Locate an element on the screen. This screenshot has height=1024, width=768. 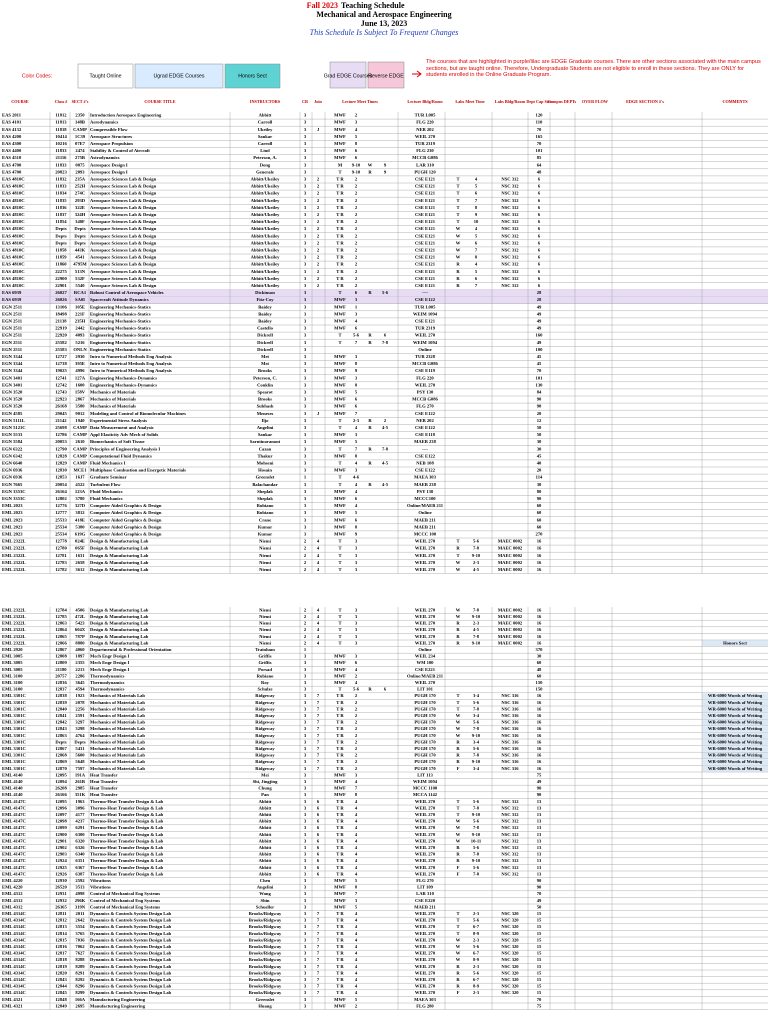
cell: Sankar is located at coordinates (265, 434).